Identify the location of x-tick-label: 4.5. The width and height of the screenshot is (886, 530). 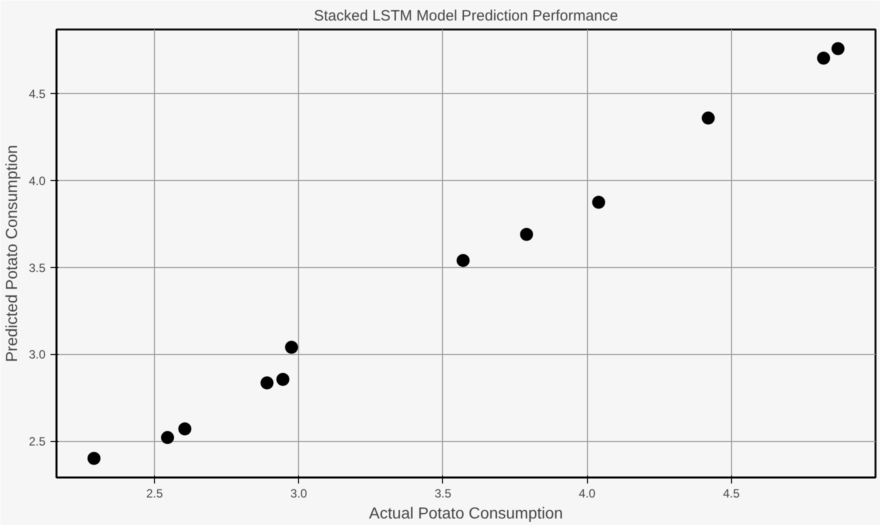
(731, 493).